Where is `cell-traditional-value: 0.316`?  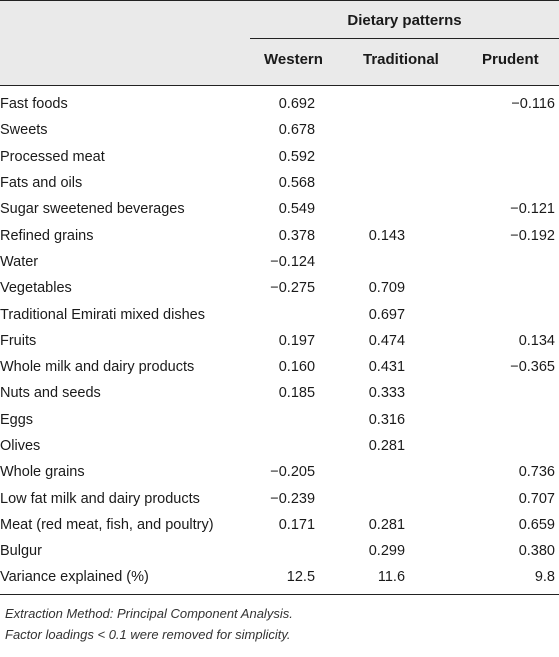
cell-traditional-value: 0.316 is located at coordinates (387, 419).